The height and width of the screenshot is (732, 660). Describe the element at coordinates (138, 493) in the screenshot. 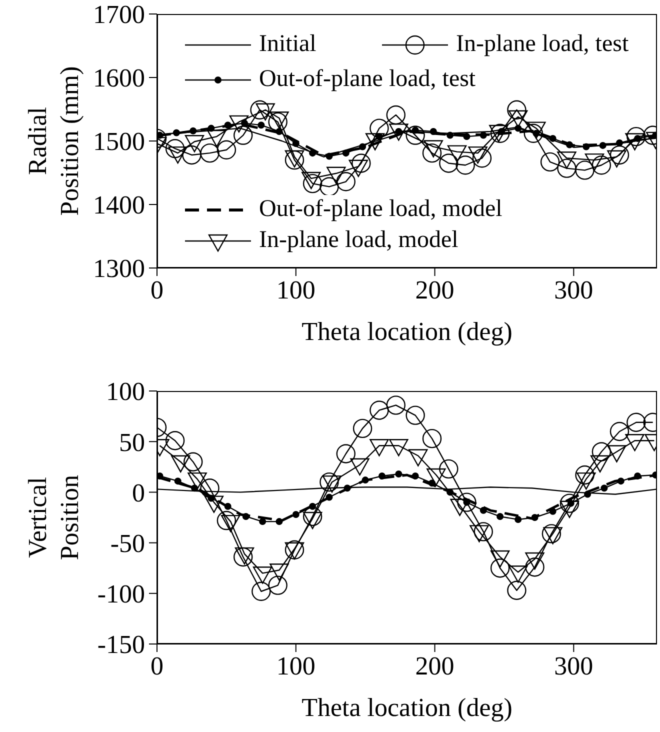

I see `y-tick-label: 0` at that location.